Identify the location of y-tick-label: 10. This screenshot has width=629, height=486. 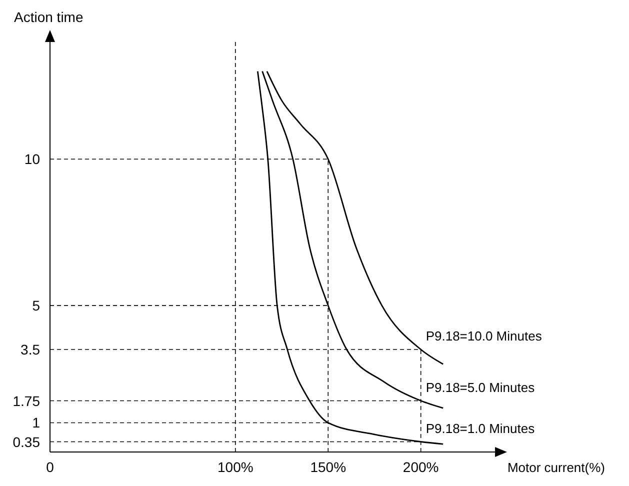
(32, 159).